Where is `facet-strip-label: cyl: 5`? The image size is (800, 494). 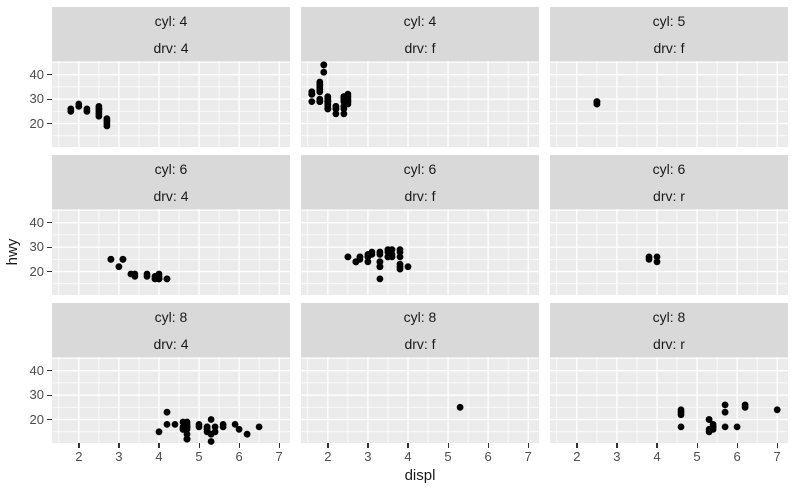
facet-strip-label: cyl: 5 is located at coordinates (669, 20).